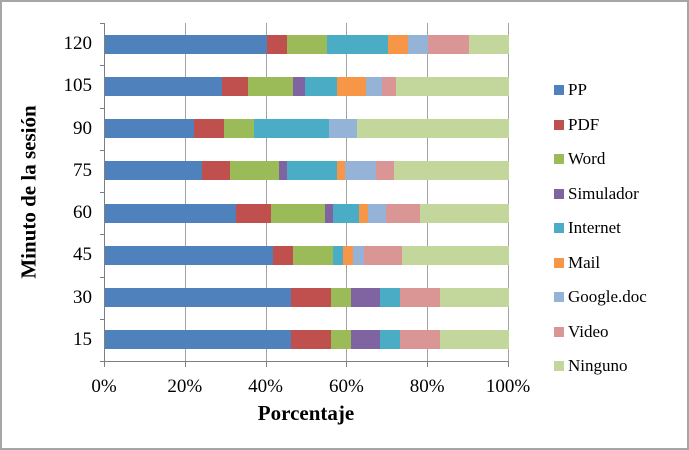  What do you see at coordinates (600, 125) in the screenshot?
I see `legend-item-pdf: PDF` at bounding box center [600, 125].